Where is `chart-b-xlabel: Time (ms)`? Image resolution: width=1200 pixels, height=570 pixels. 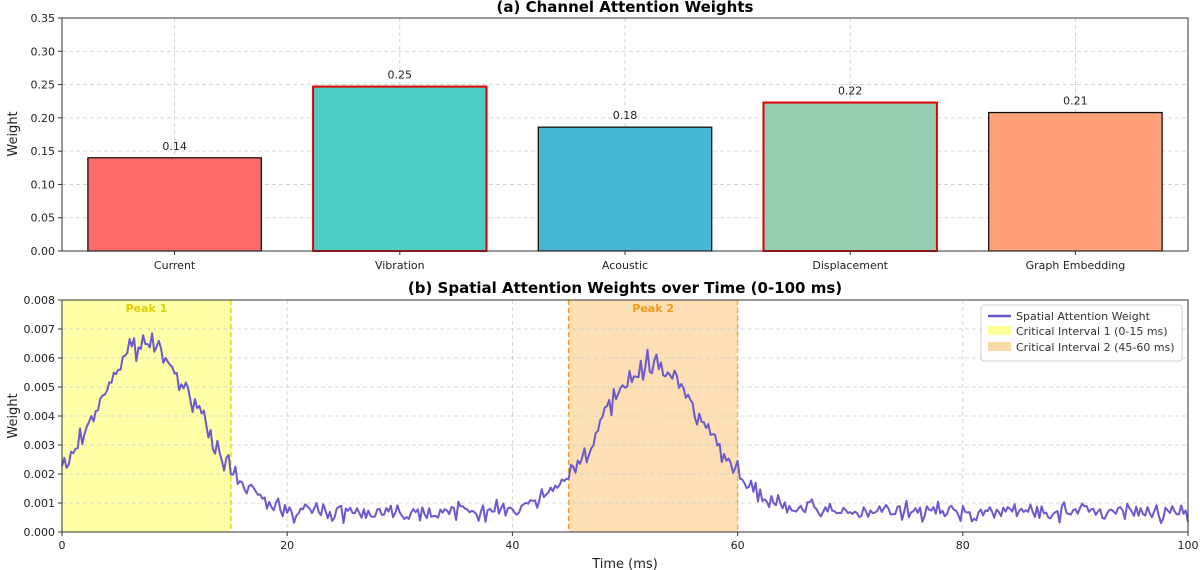
chart-b-xlabel: Time (ms) is located at coordinates (624, 563).